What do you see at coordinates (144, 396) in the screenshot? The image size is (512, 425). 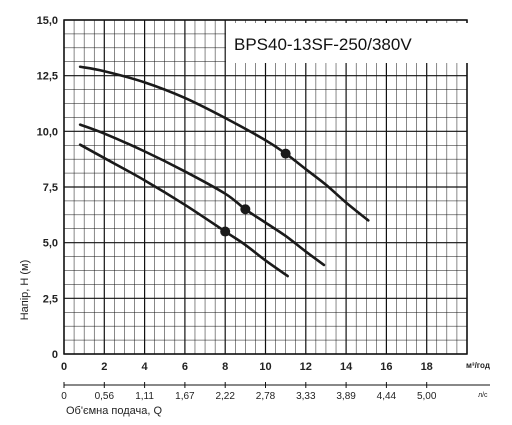 I see `x2-tick-label: 1,11` at bounding box center [144, 396].